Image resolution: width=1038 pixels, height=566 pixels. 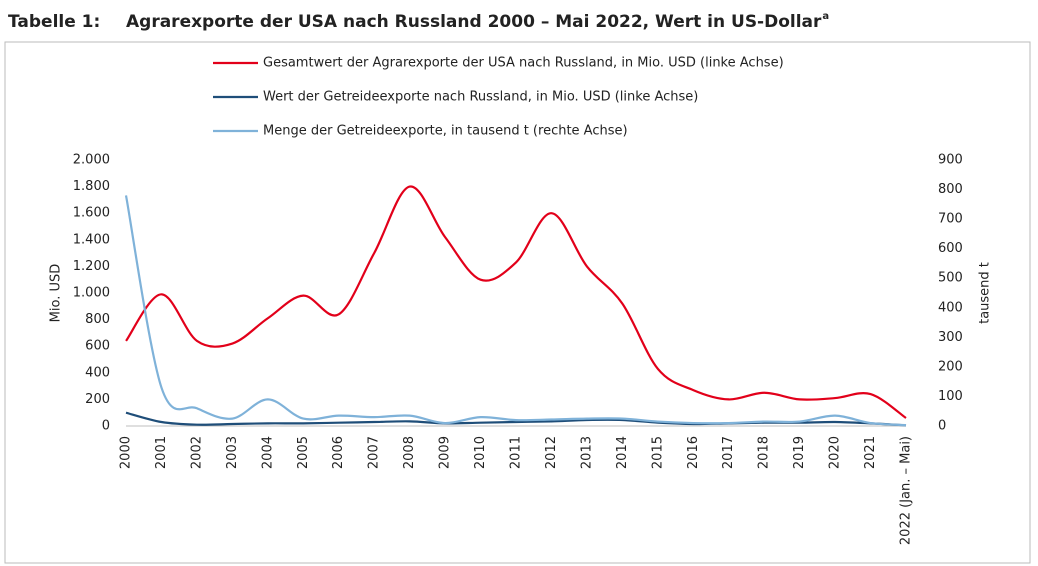 I want to click on x-tick-label: 2008, so click(x=409, y=452).